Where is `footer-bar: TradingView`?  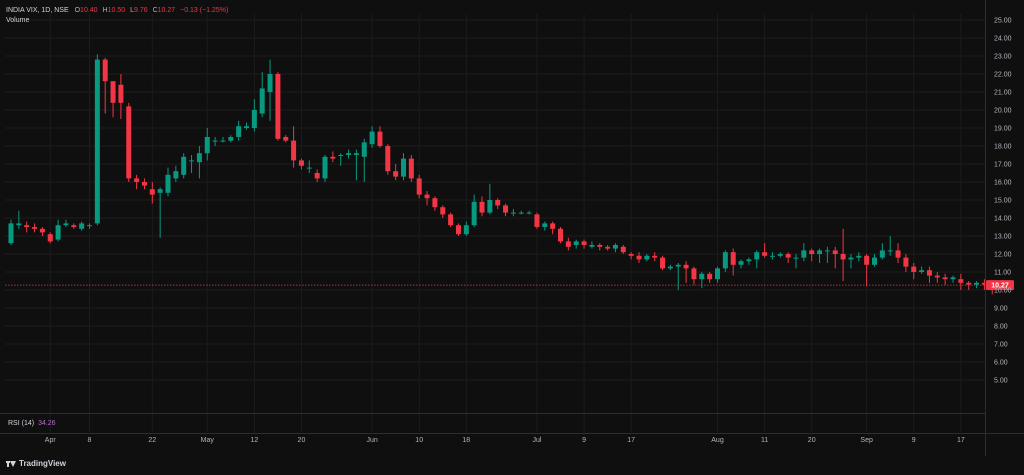 footer-bar: TradingView is located at coordinates (512, 463).